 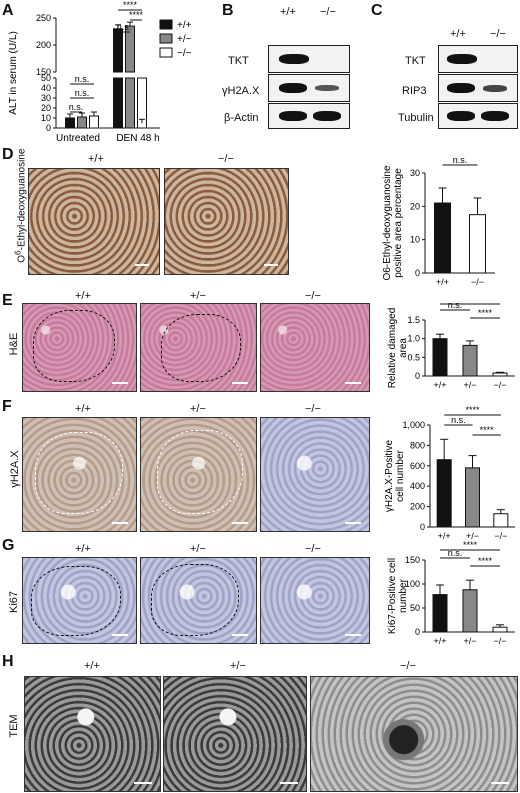 What do you see at coordinates (226, 159) in the screenshot?
I see `d-col-ko: −/−` at bounding box center [226, 159].